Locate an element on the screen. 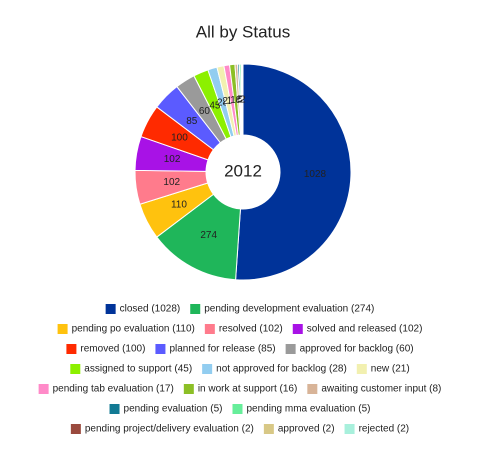 The height and width of the screenshot is (476, 479). data-label: 2 is located at coordinates (243, 100).